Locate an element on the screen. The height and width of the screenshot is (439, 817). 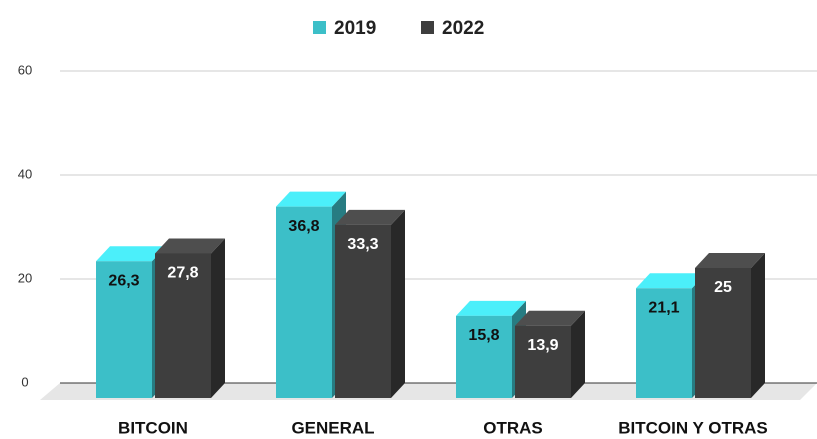
y-tick-label: 0 is located at coordinates (24, 381).